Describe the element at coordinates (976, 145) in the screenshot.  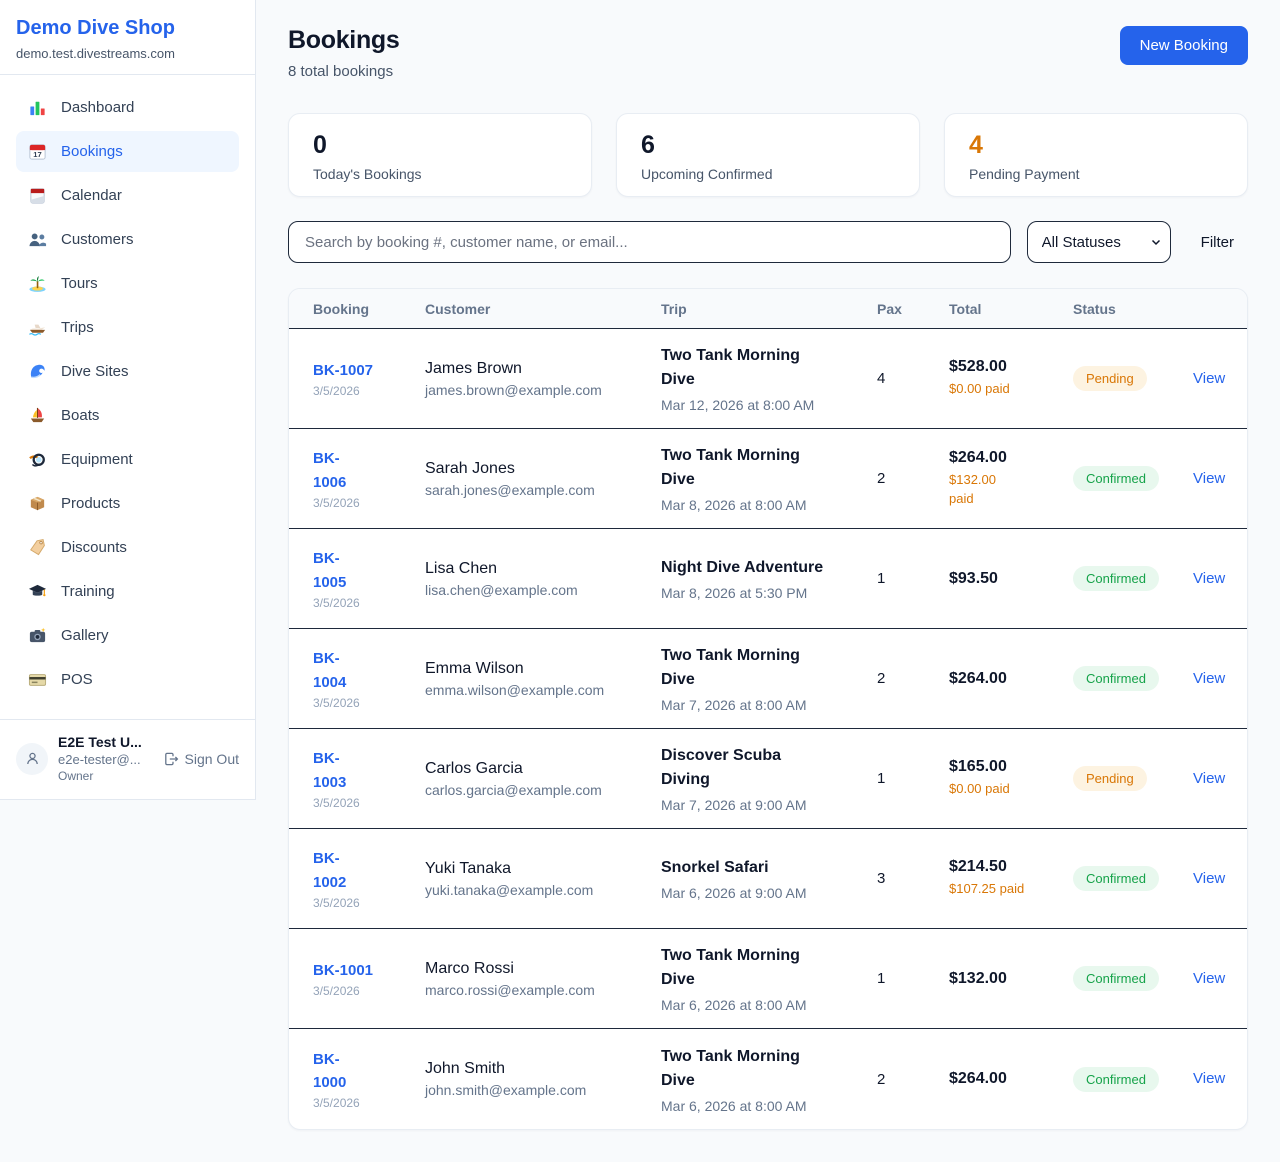
I see `stat-value: 4` at that location.